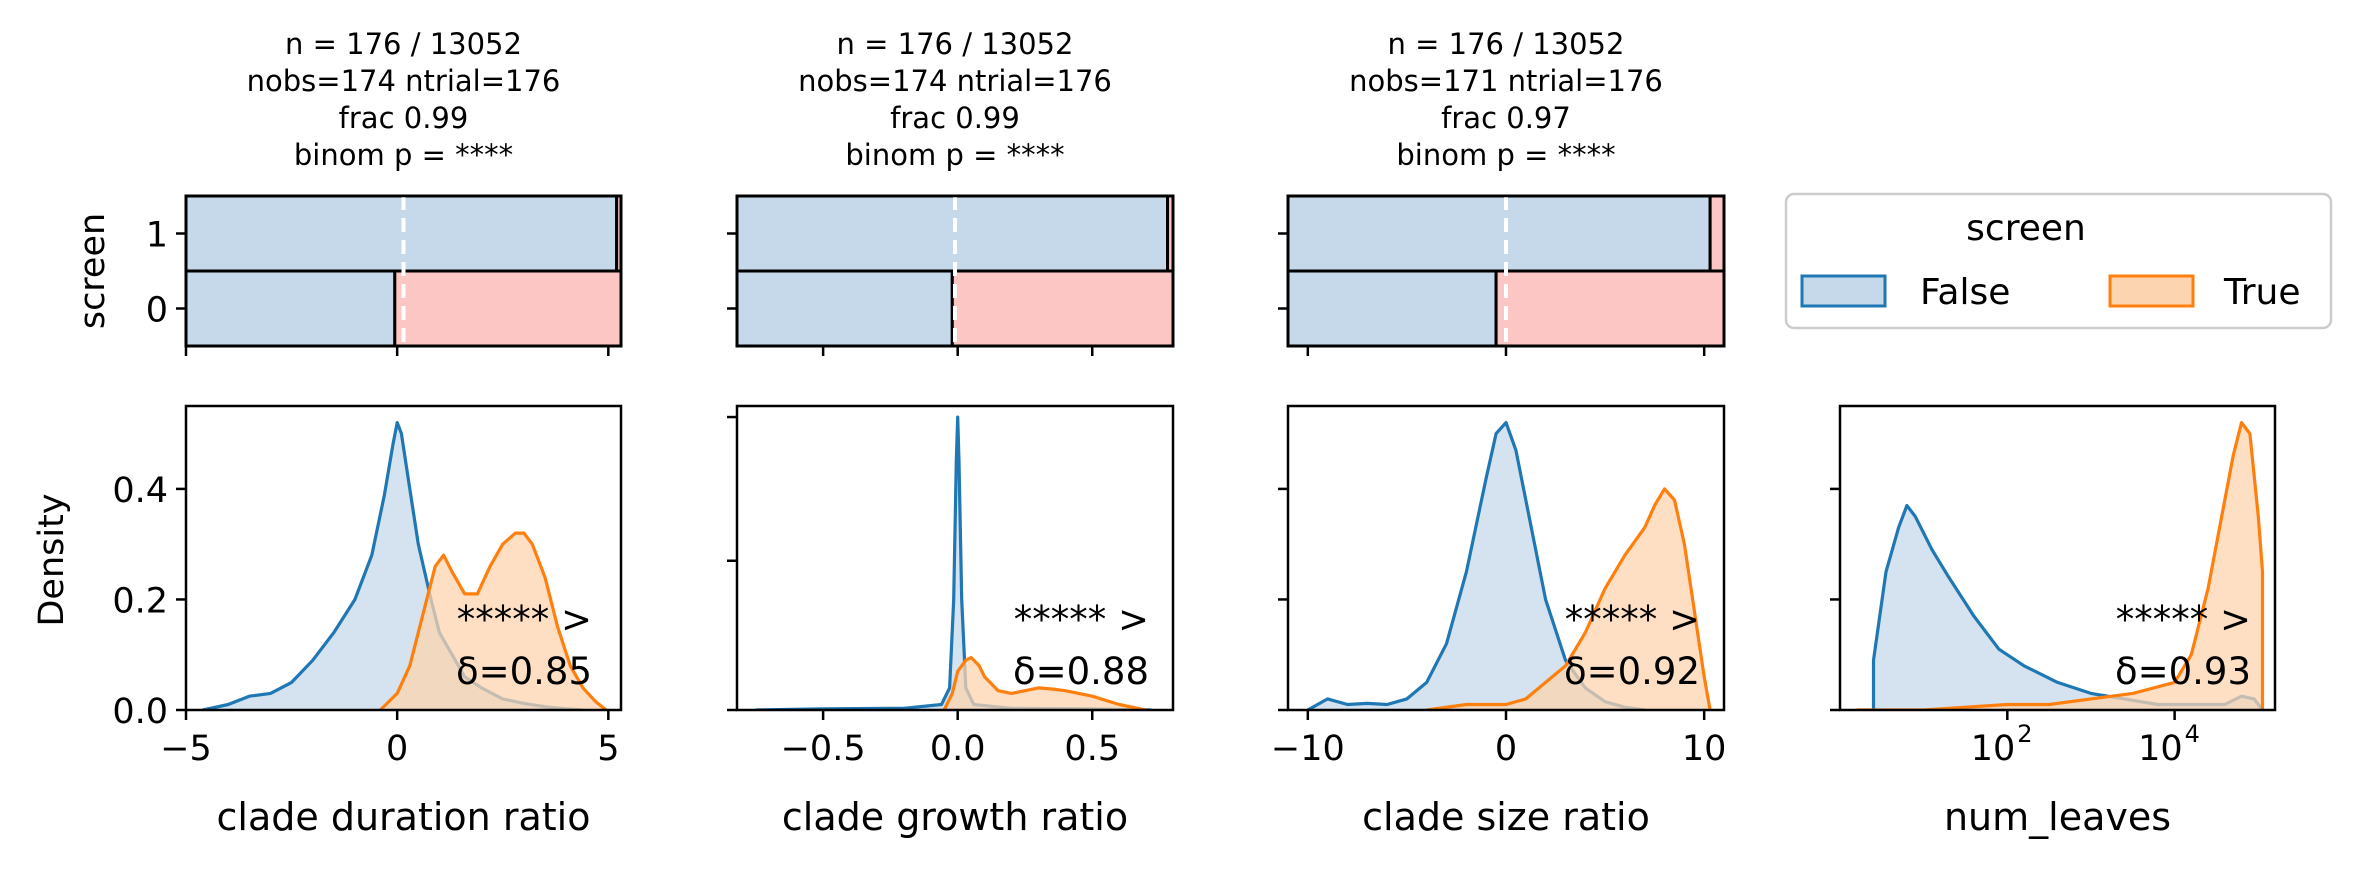 This screenshot has width=2354, height=869. What do you see at coordinates (2057, 817) in the screenshot?
I see `x-axis-label: num_leaves` at bounding box center [2057, 817].